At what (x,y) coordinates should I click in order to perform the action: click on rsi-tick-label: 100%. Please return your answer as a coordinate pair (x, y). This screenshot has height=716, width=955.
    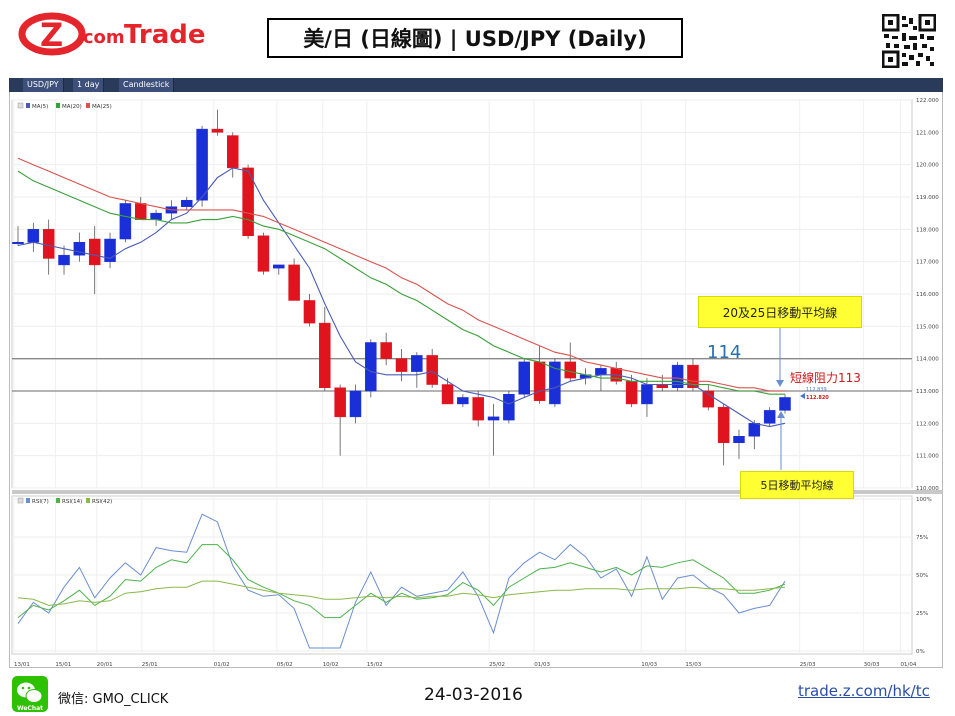
    Looking at the image, I should click on (924, 500).